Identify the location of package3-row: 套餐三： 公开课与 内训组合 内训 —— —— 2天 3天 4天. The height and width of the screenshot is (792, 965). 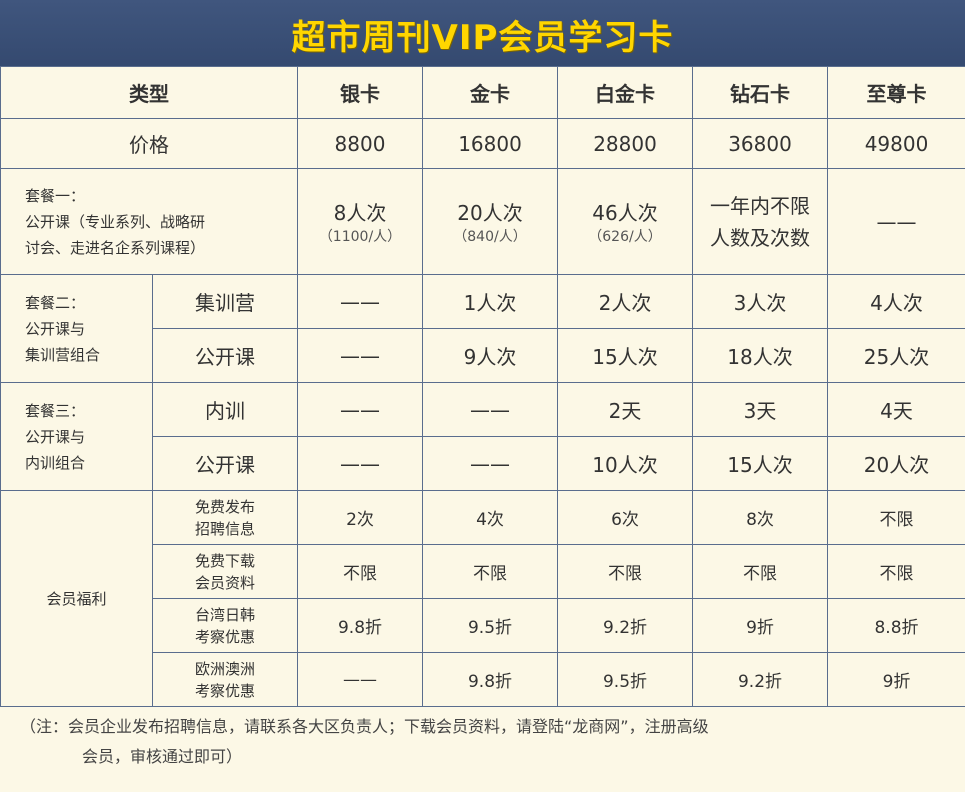
(482, 436).